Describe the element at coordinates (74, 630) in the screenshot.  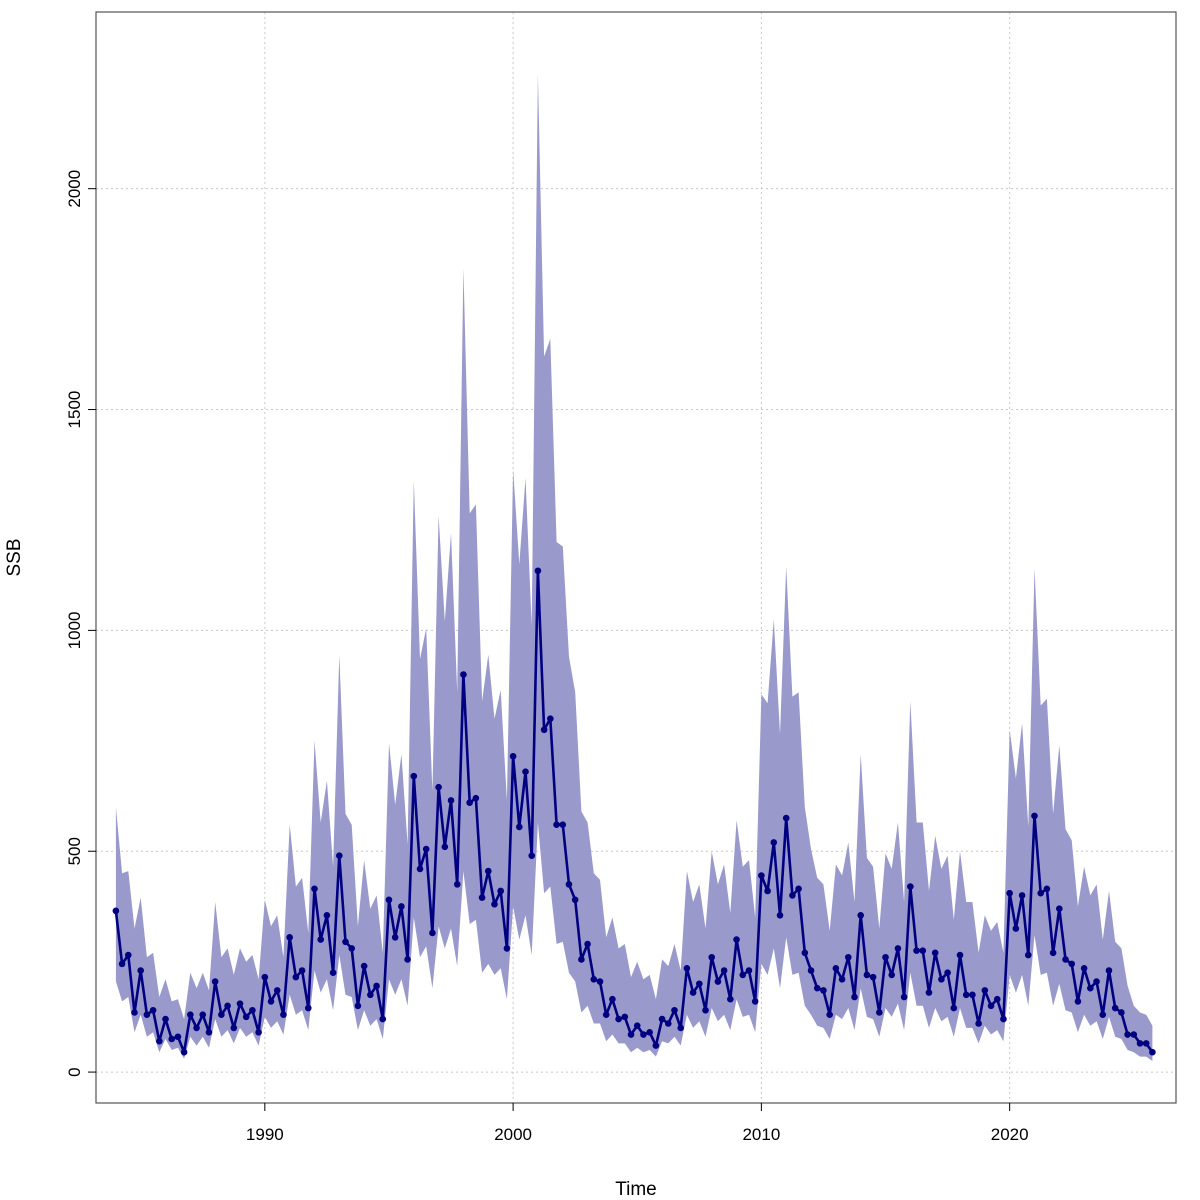
I see `y-tick-label: 1000` at that location.